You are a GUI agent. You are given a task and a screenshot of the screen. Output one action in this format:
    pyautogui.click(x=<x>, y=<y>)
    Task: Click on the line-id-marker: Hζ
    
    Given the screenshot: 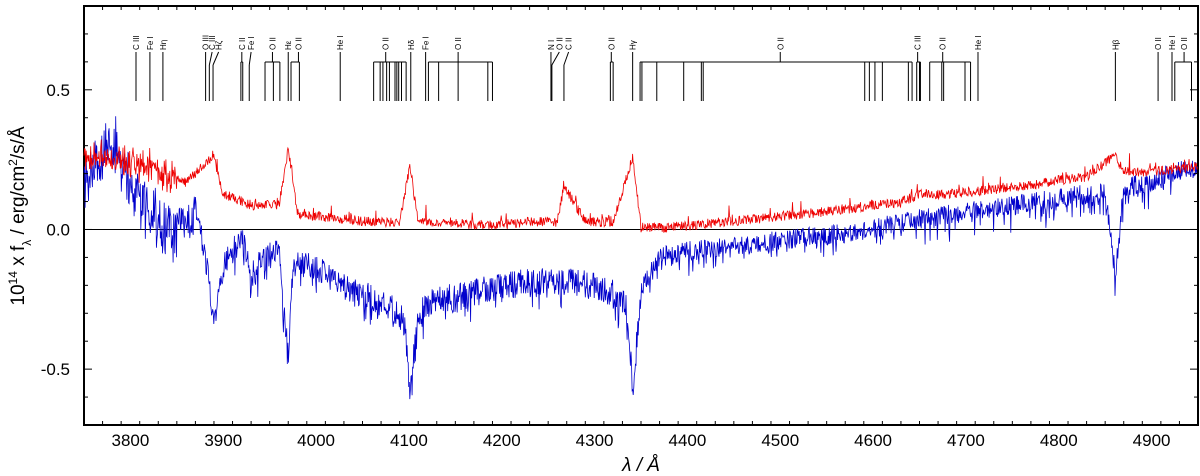 What is the action you would take?
    pyautogui.click(x=218, y=70)
    